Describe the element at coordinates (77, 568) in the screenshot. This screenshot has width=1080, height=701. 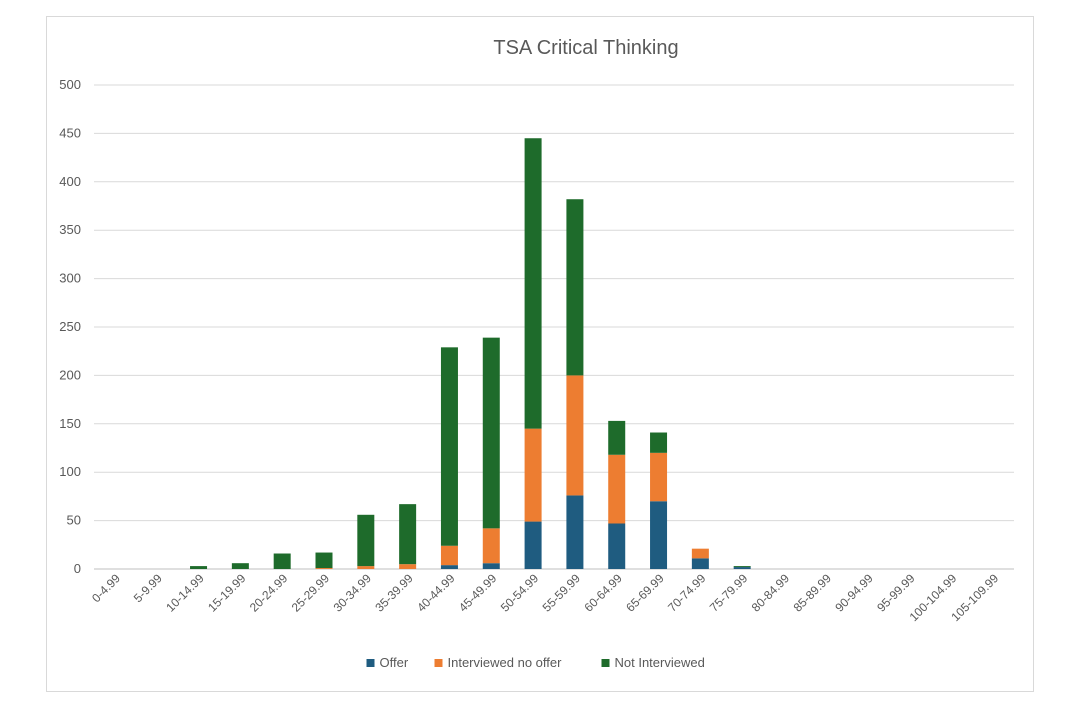
I see `y-tick-label: 0` at that location.